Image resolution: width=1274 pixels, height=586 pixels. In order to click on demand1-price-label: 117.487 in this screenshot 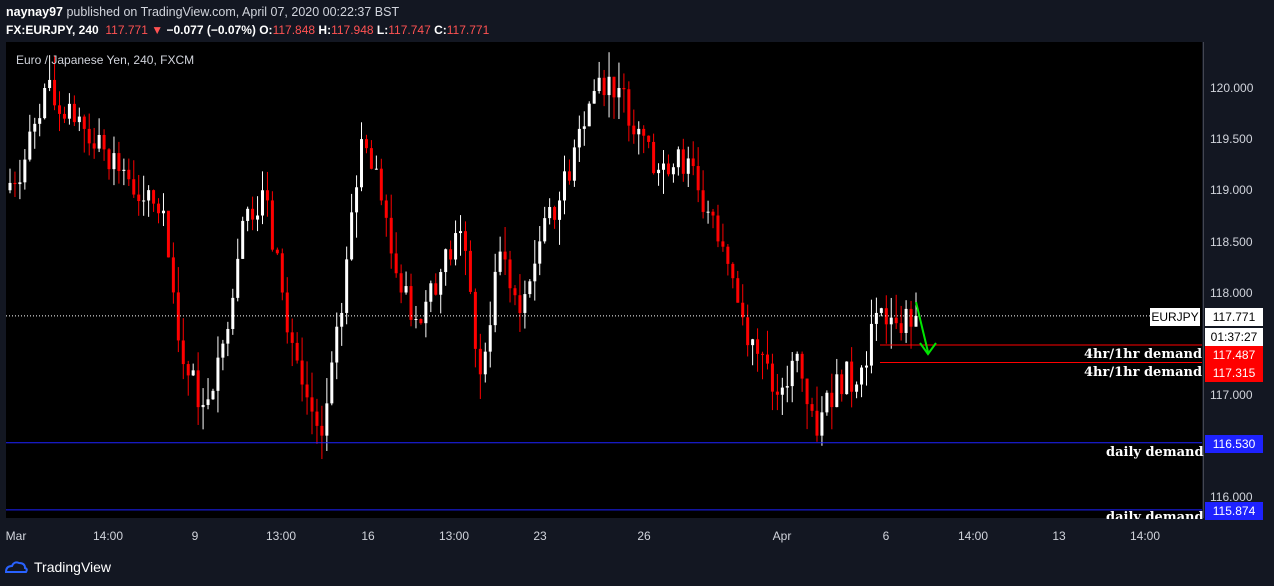, I will do `click(1234, 355)`.